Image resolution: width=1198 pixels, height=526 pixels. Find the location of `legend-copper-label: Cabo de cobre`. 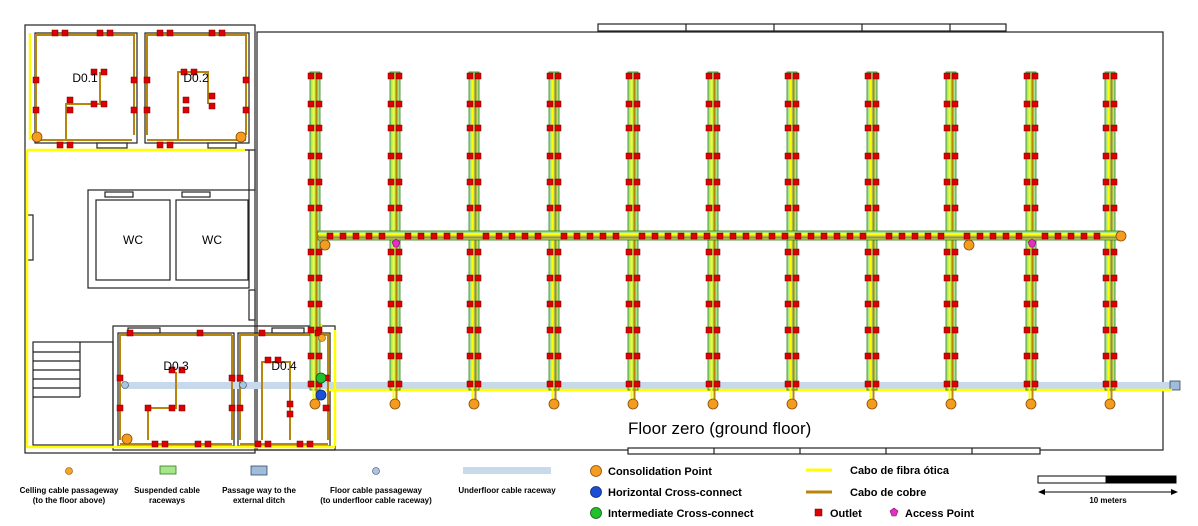

legend-copper-label: Cabo de cobre is located at coordinates (888, 493).